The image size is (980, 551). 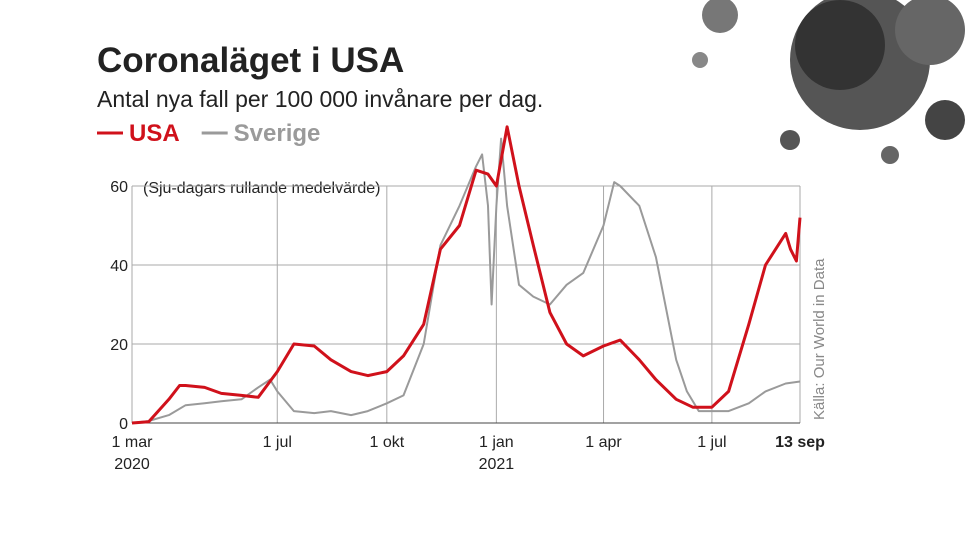 What do you see at coordinates (819, 339) in the screenshot?
I see `source: Källa: Our World in Data` at bounding box center [819, 339].